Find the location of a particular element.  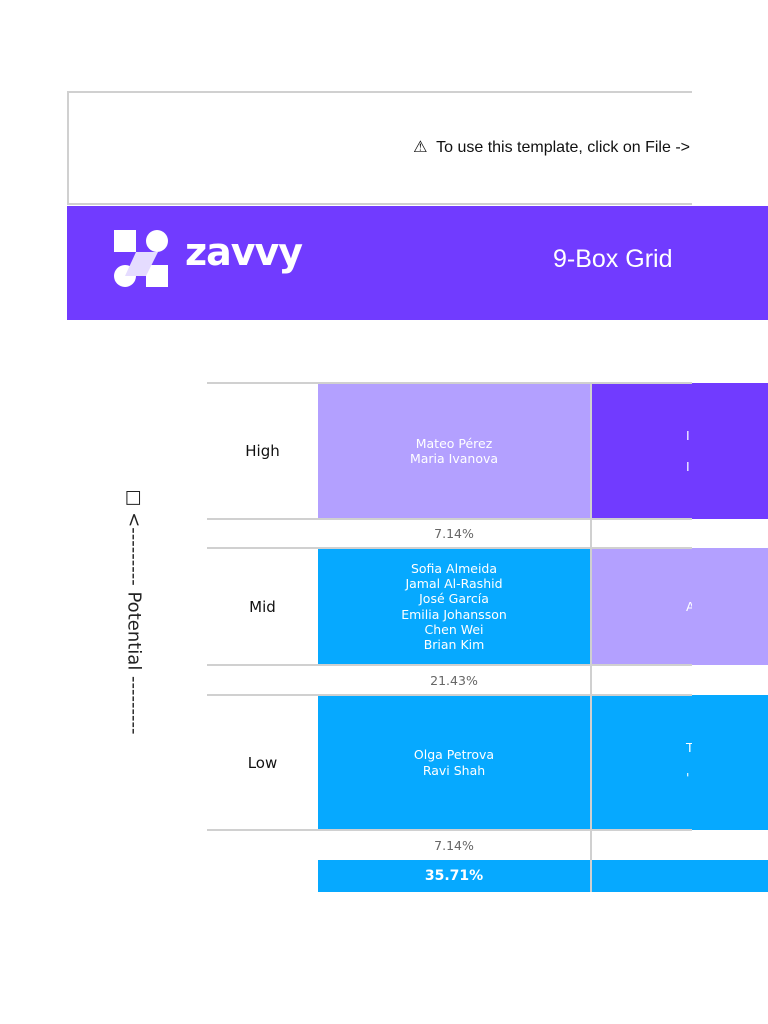

row-label: High is located at coordinates (262, 451).